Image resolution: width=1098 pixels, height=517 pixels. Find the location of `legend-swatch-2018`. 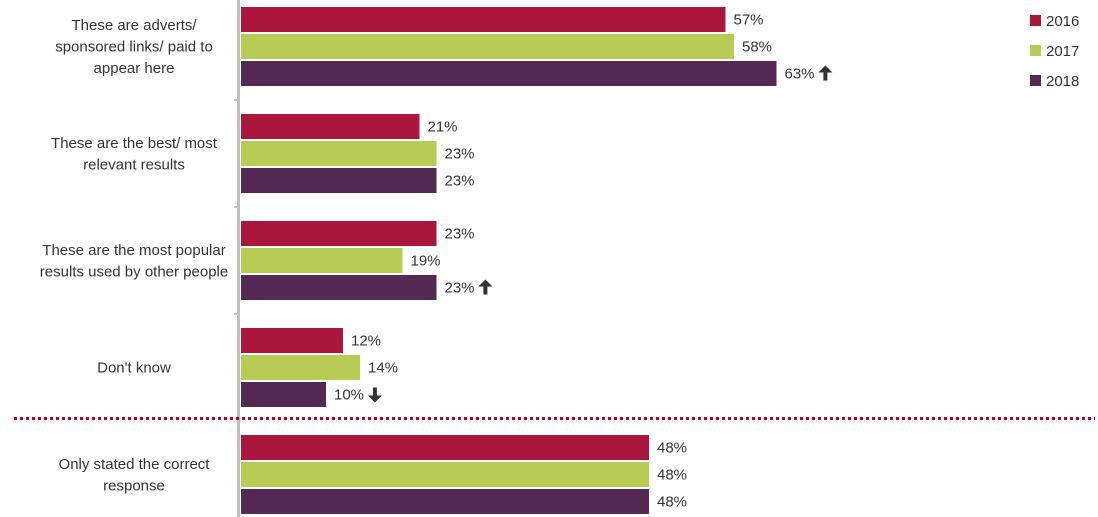

legend-swatch-2018 is located at coordinates (1035, 80).